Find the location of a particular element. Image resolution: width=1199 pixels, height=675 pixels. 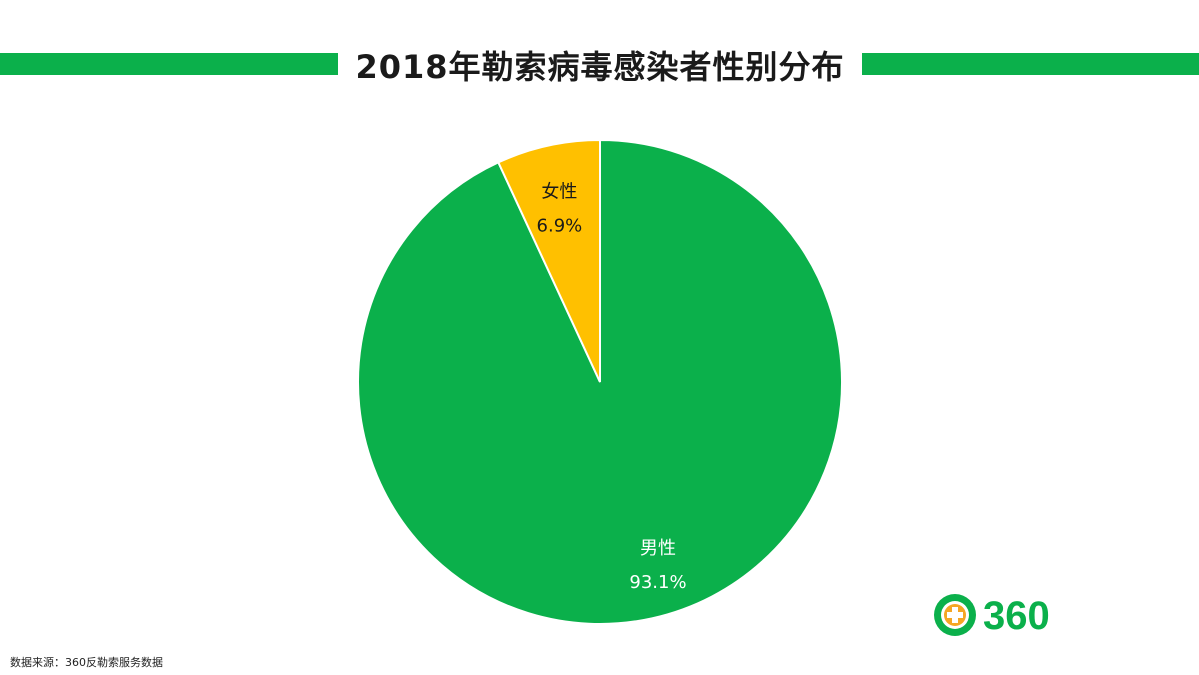

slice-label-female: 女性 is located at coordinates (559, 192).